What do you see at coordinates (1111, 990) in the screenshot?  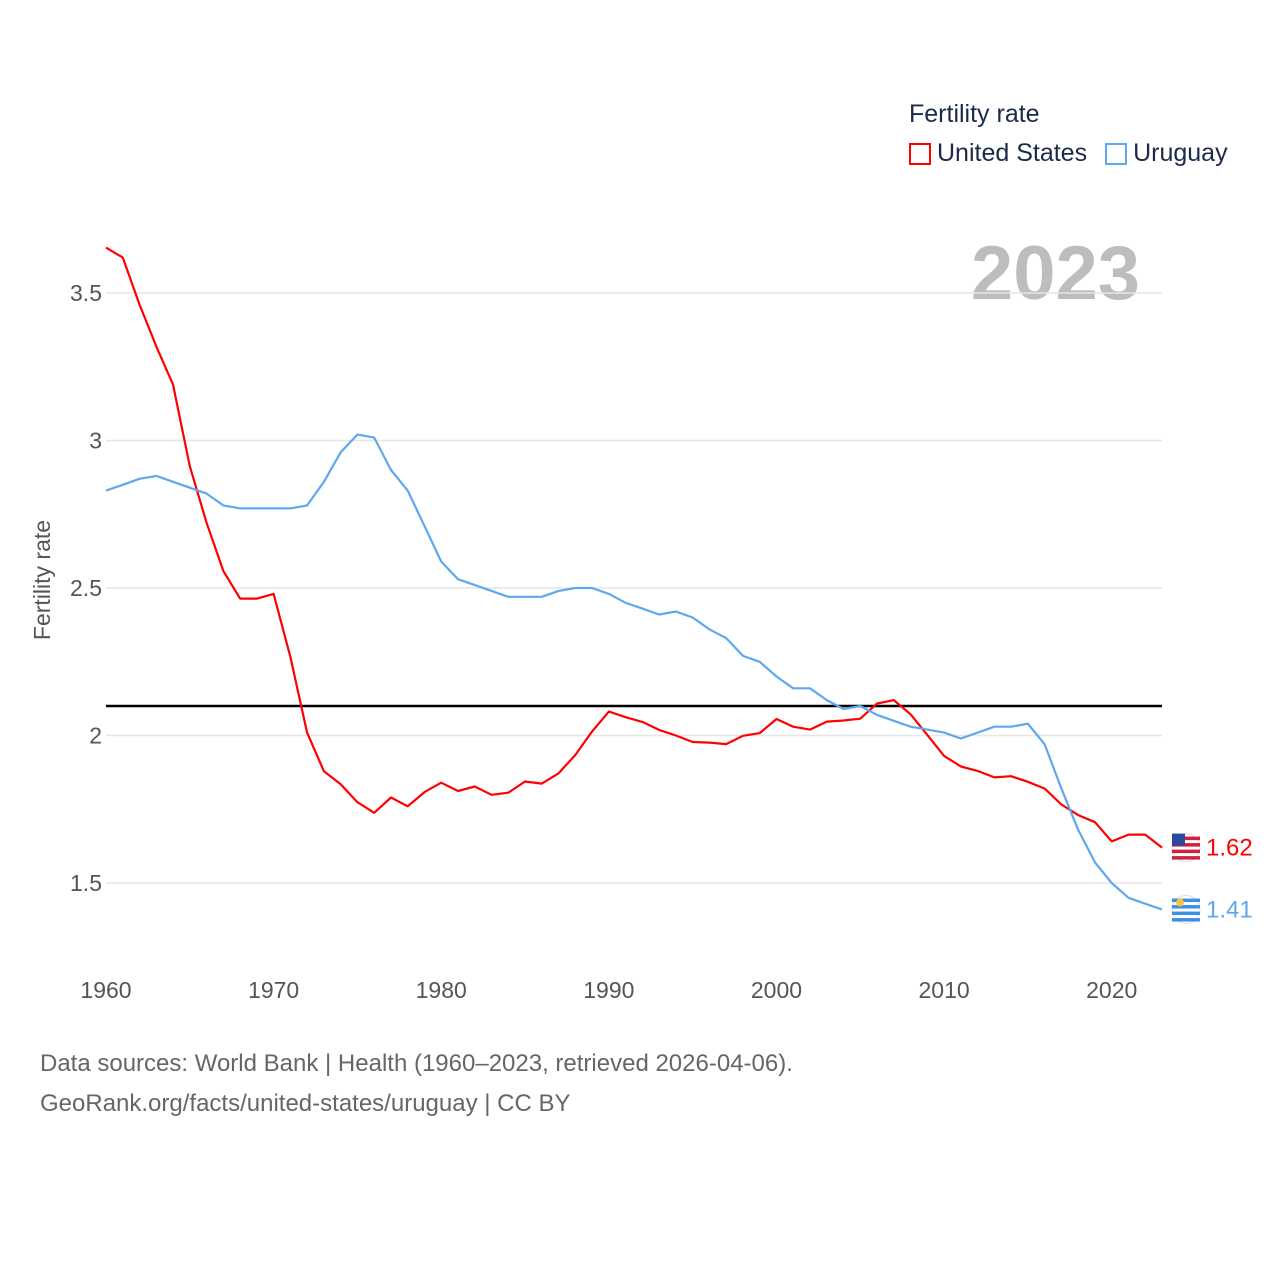 I see `x-tick-label: 2020` at bounding box center [1111, 990].